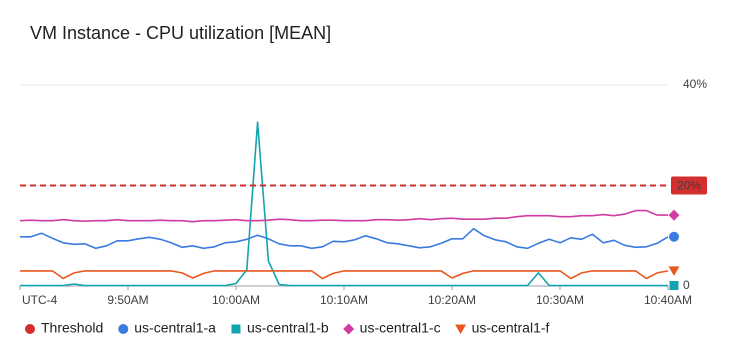 This screenshot has width=740, height=349. I want to click on legend-label: us-central1-c, so click(400, 328).